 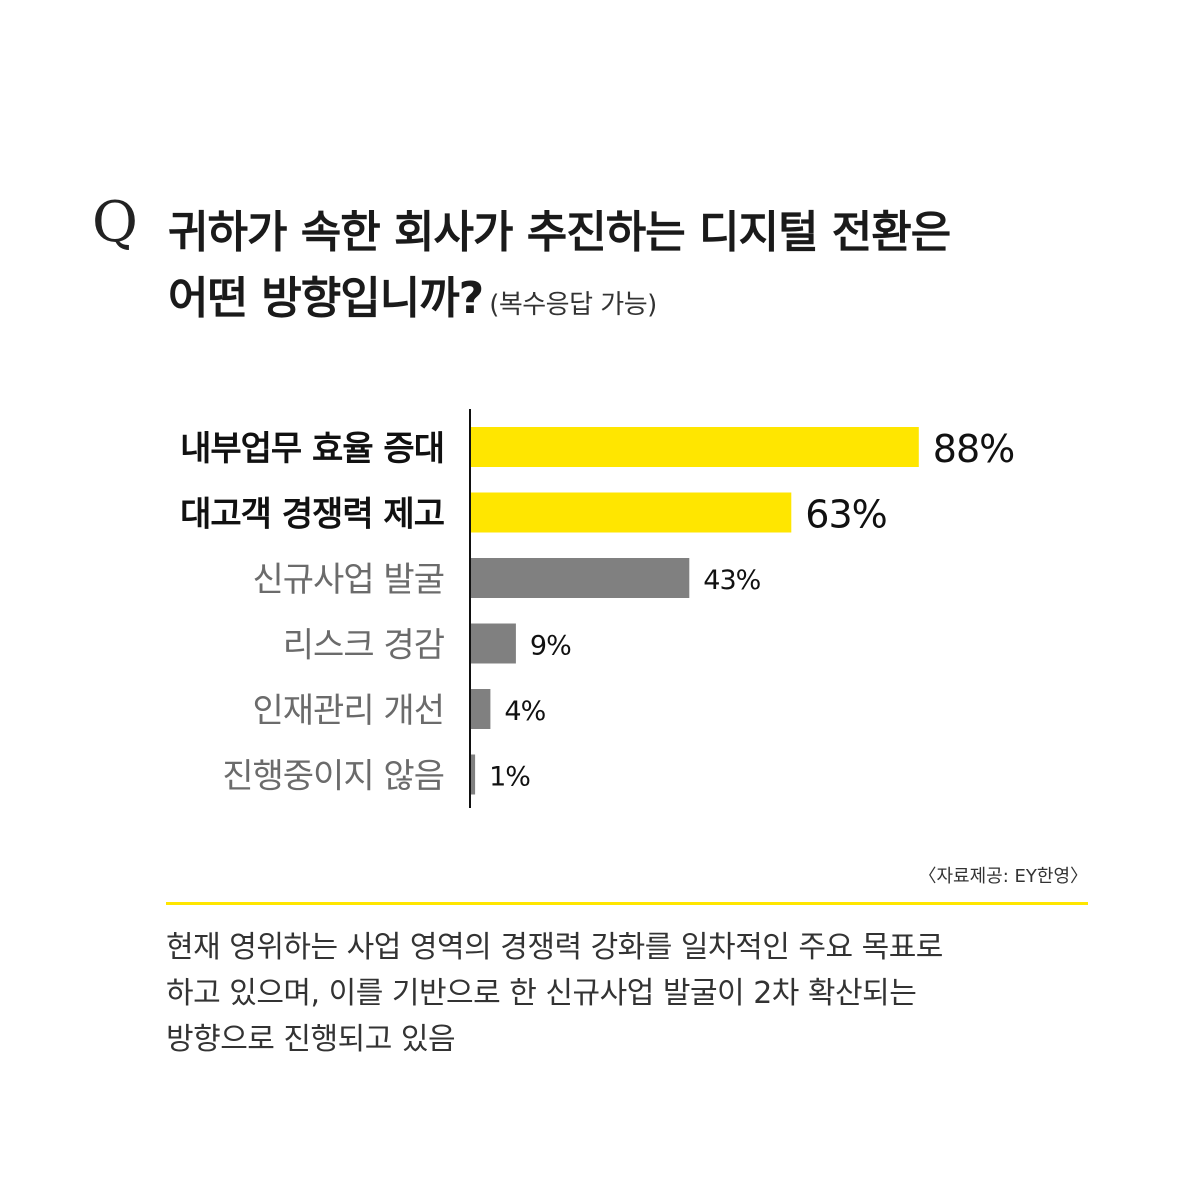 I want to click on value-label: 88%, so click(x=973, y=449).